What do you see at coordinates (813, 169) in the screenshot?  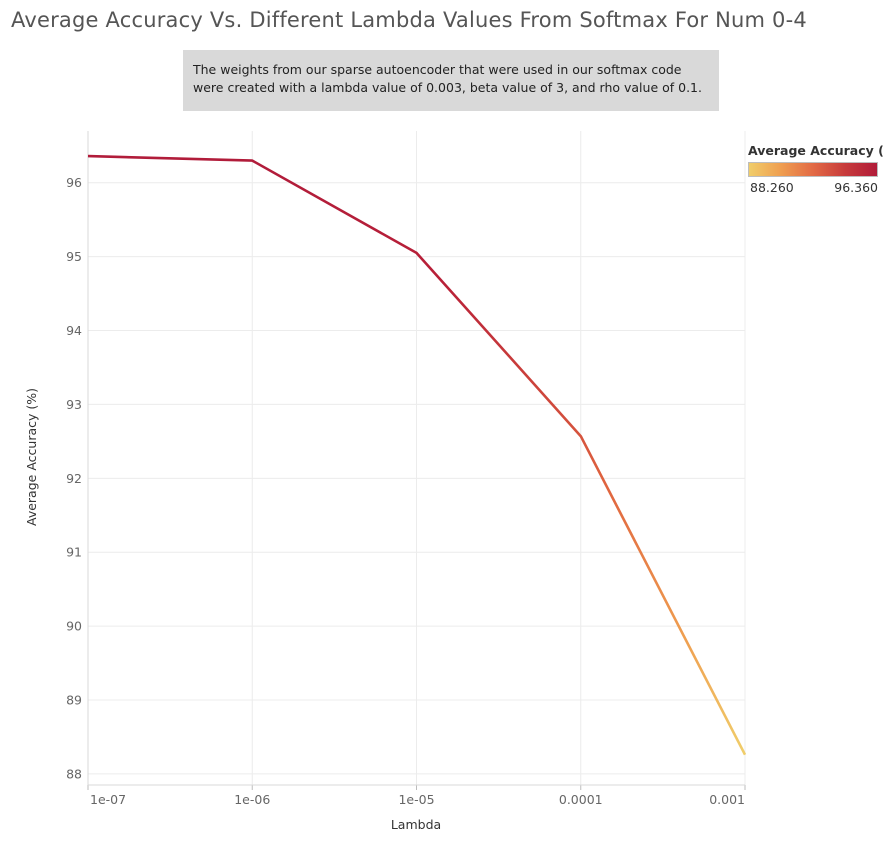 I see `legend-gradient-bar` at bounding box center [813, 169].